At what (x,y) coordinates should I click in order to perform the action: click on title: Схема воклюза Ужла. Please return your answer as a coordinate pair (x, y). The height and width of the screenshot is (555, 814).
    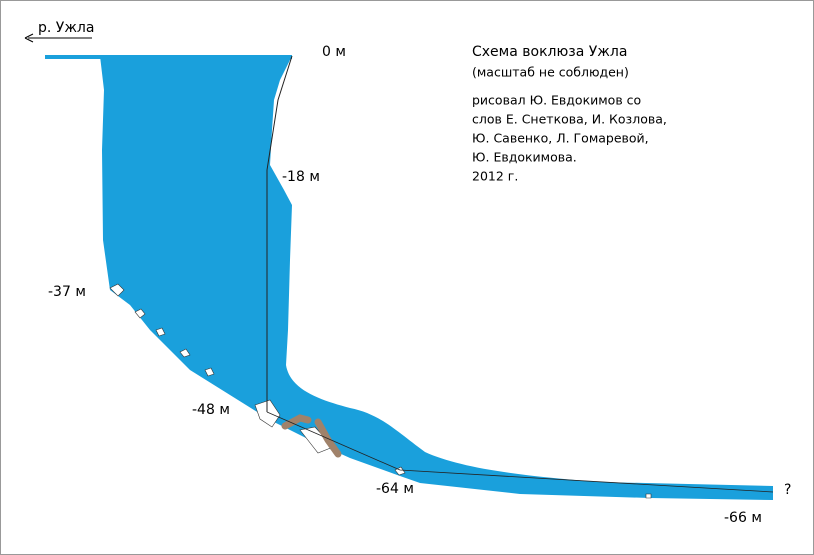
    Looking at the image, I should click on (549, 52).